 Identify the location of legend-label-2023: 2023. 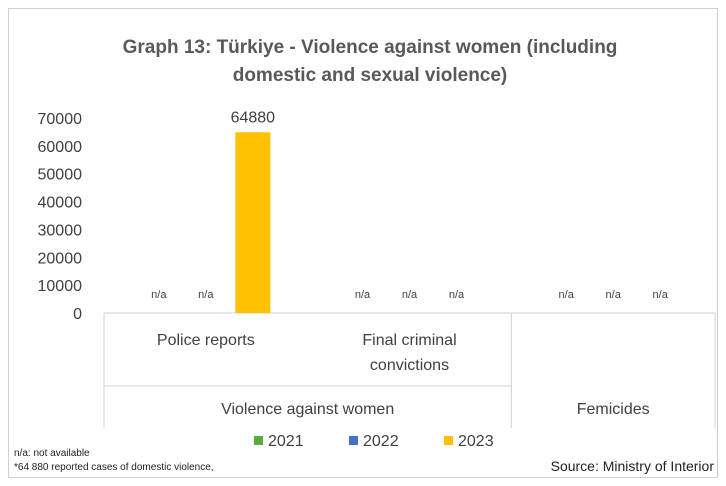
(476, 441).